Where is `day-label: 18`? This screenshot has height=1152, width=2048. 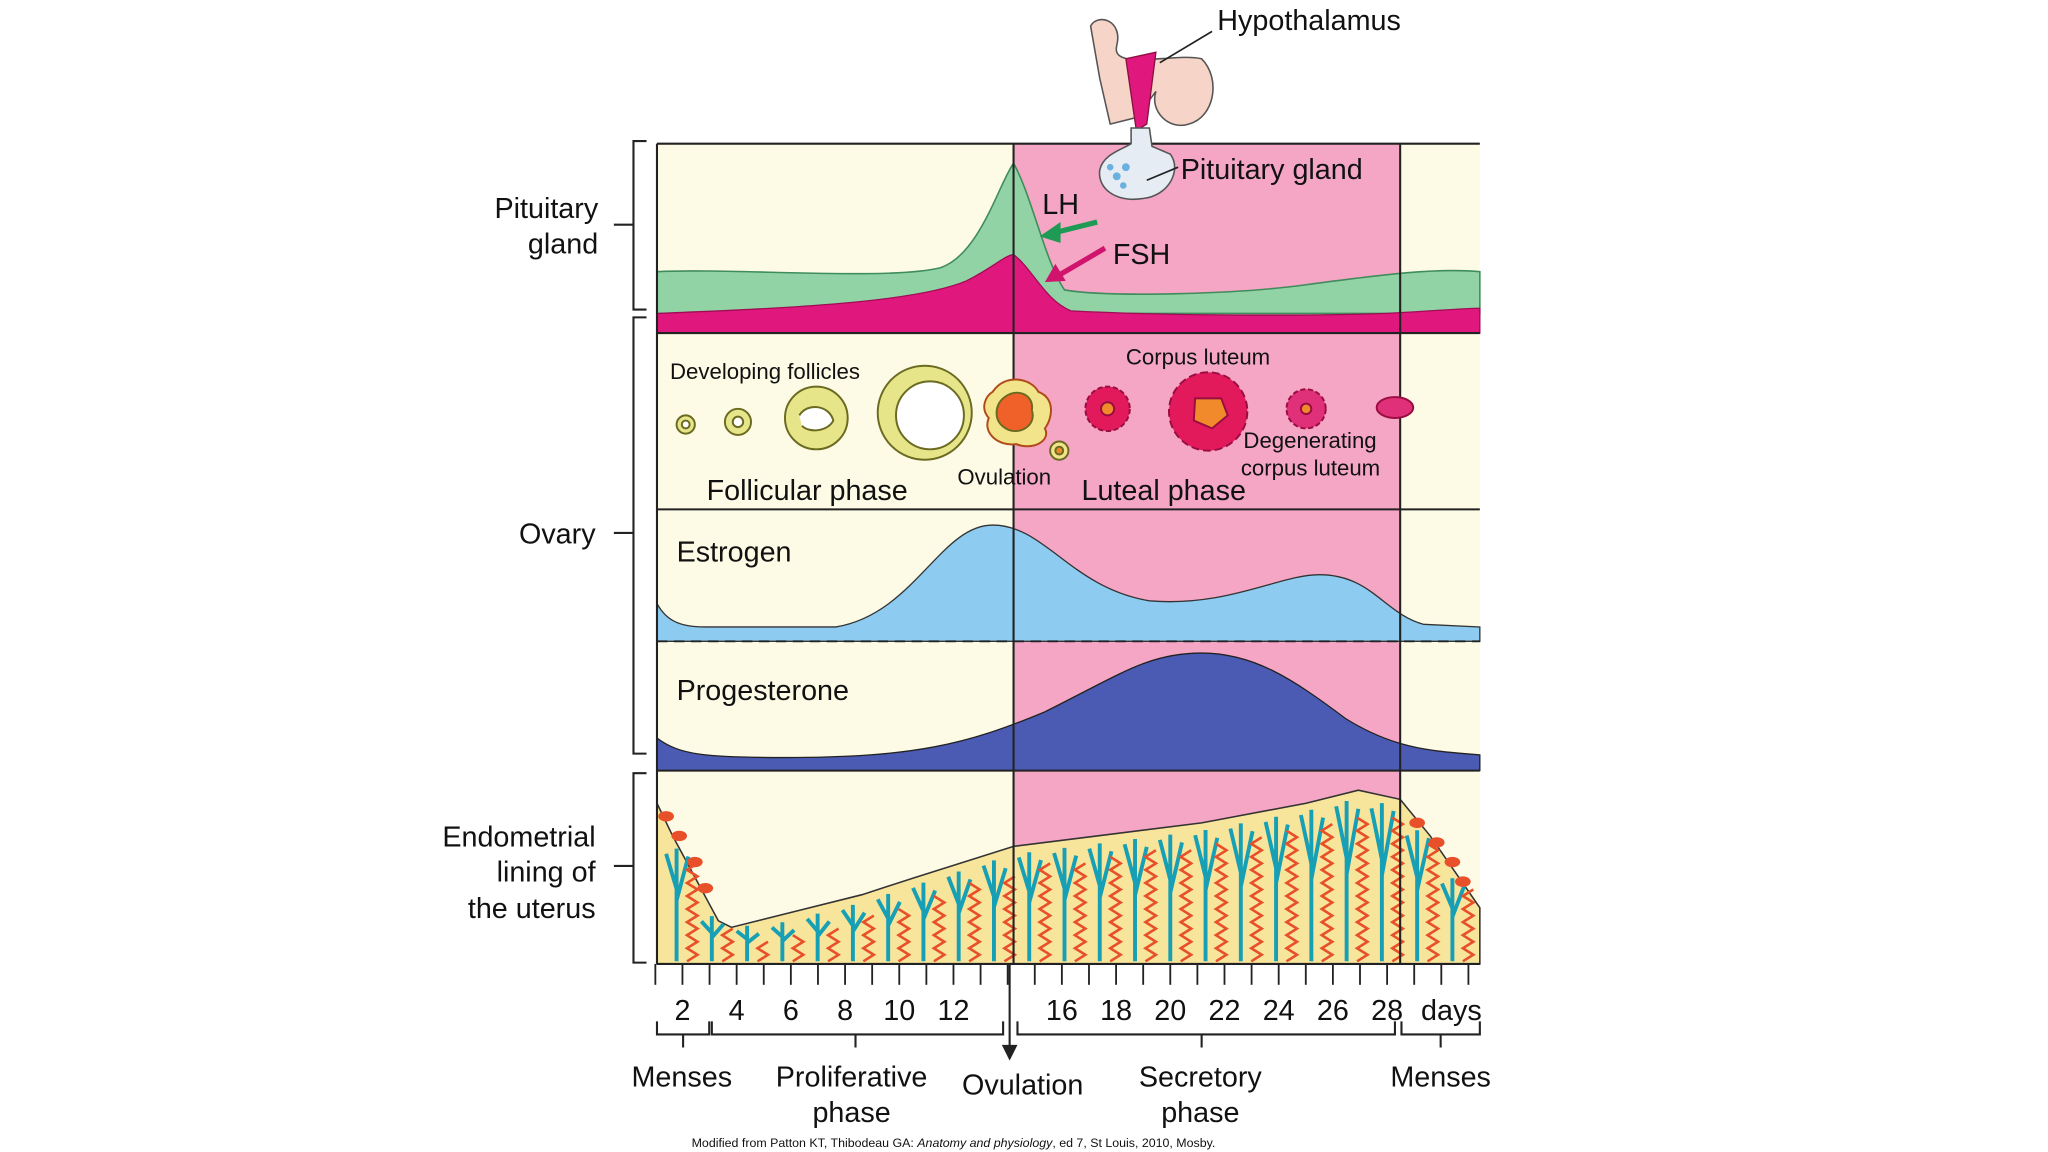
day-label: 18 is located at coordinates (1116, 1011).